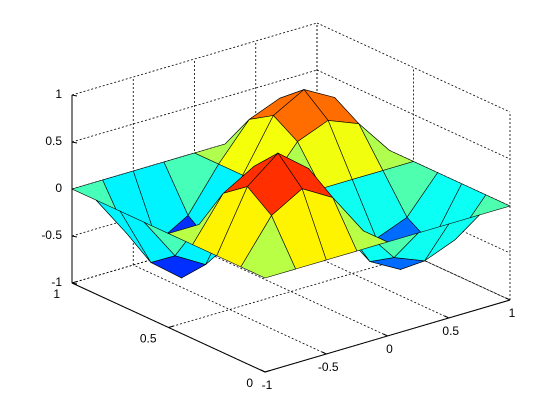  Describe the element at coordinates (53, 141) in the screenshot. I see `z-tick-label: 0.5` at that location.